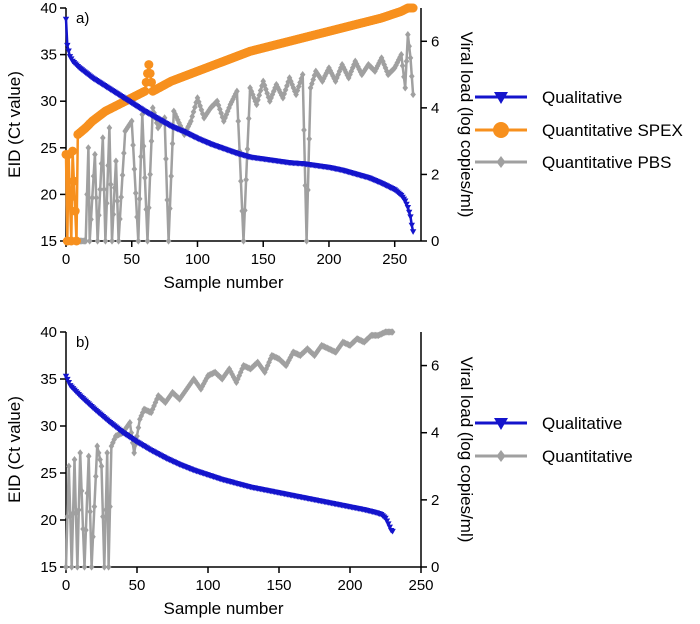 The height and width of the screenshot is (624, 700). Describe the element at coordinates (435, 41) in the screenshot. I see `y2-tick-label: 6` at that location.